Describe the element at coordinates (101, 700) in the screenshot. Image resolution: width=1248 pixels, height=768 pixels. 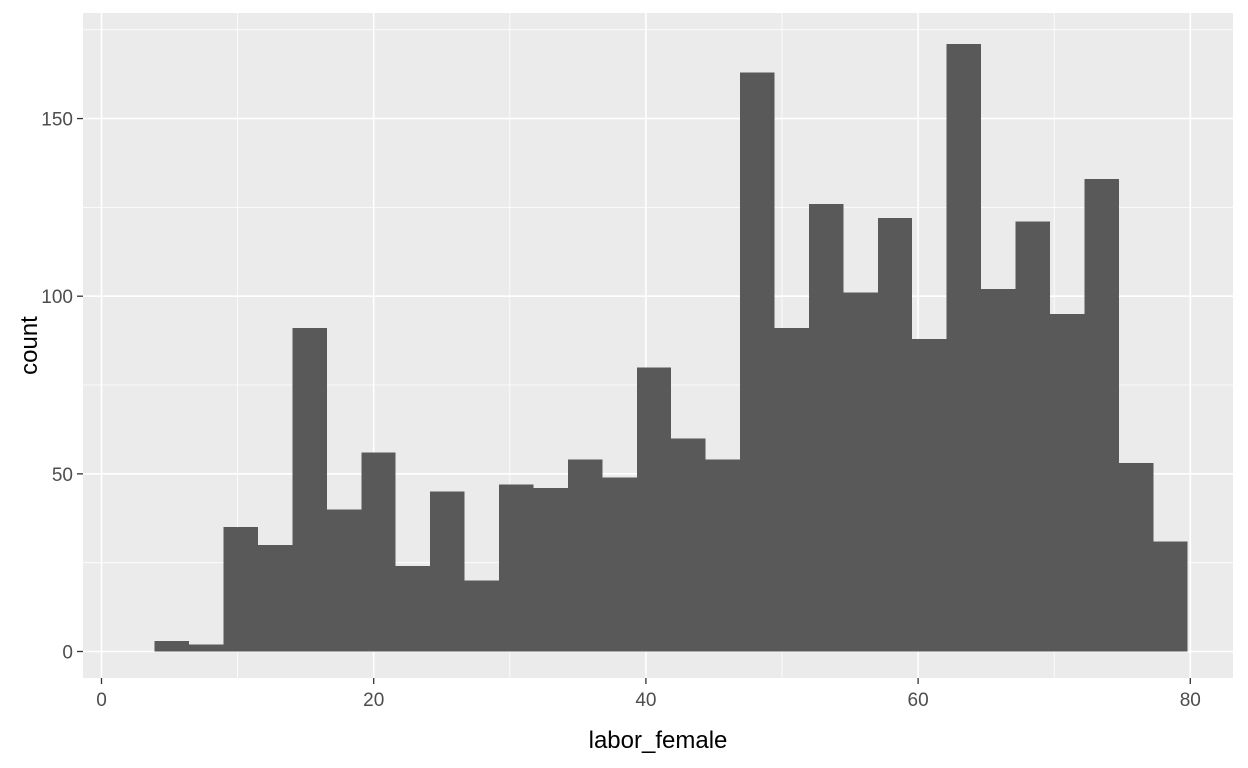
I see `x-tick-label: 0` at that location.